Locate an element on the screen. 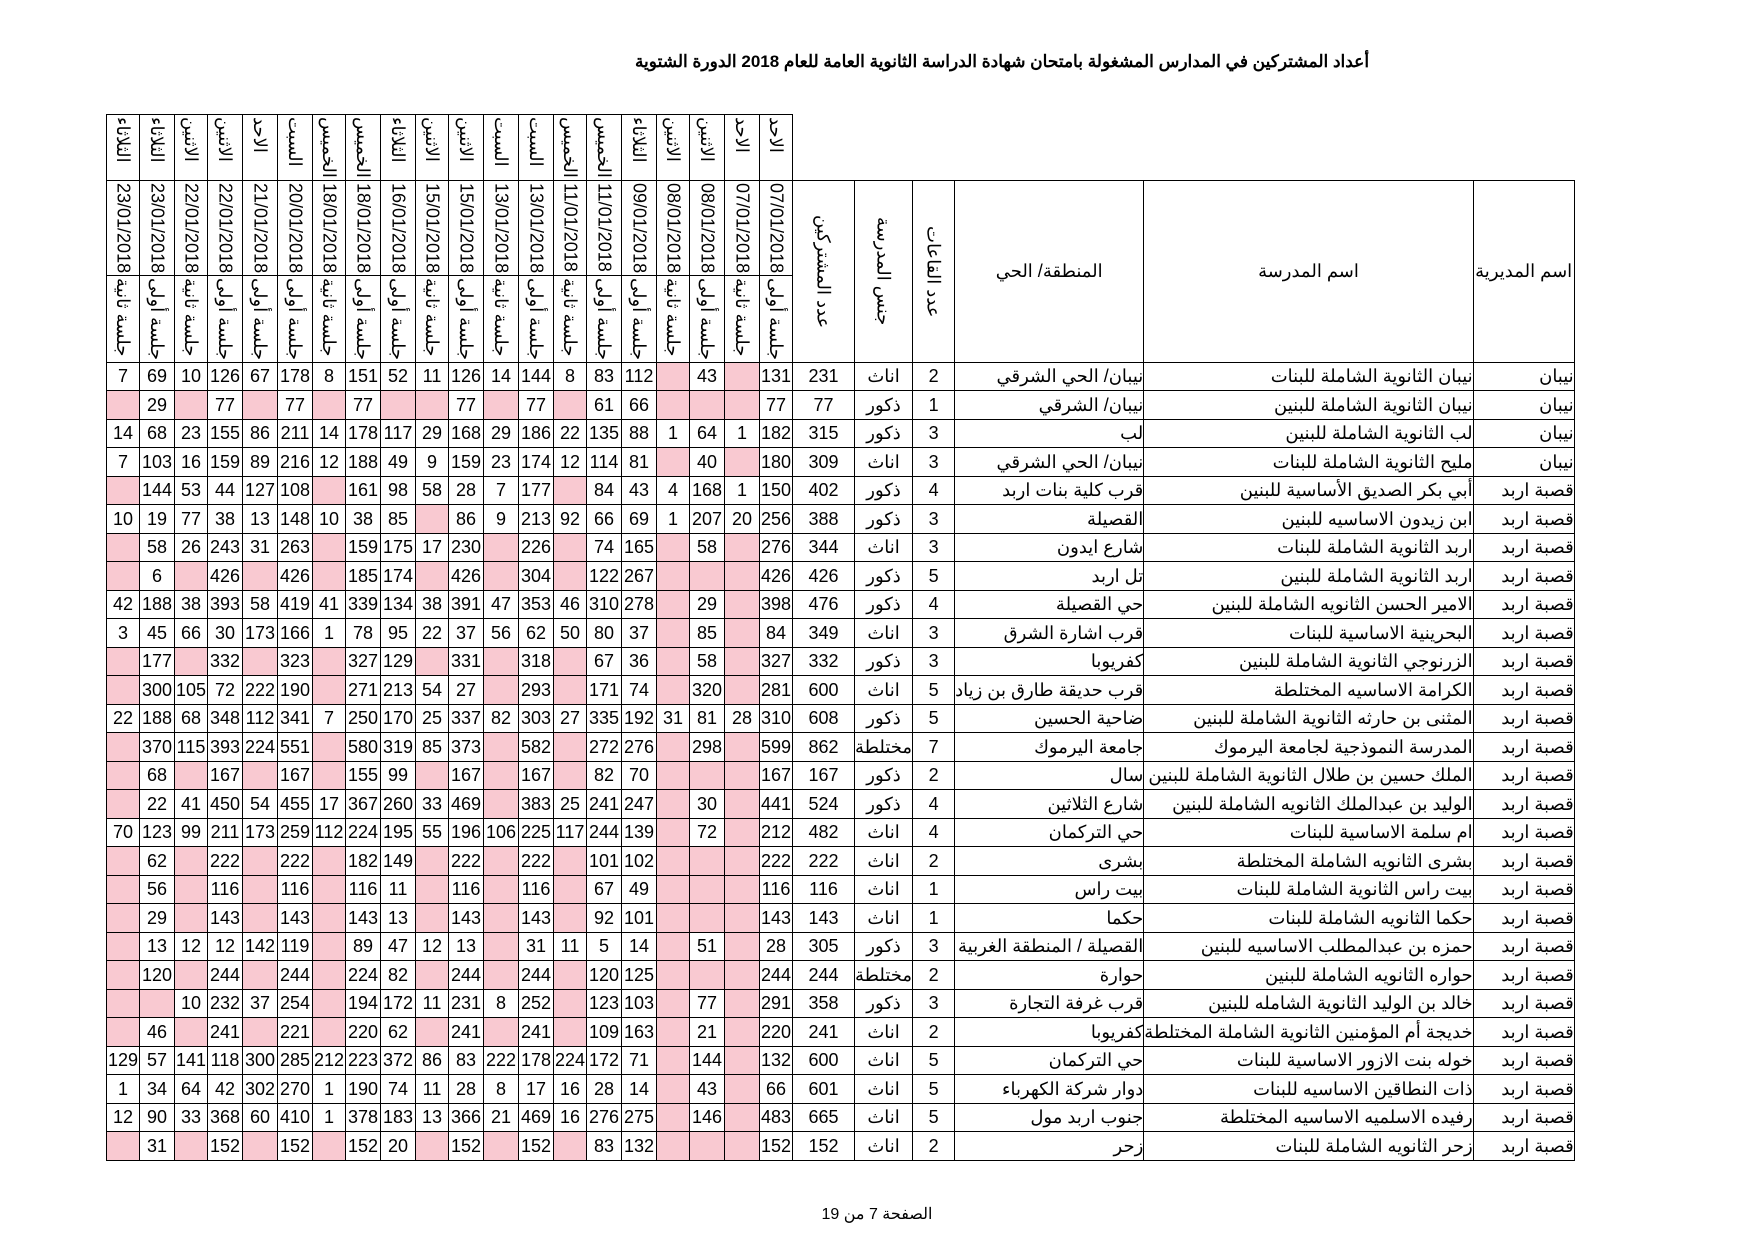 This screenshot has width=1754, height=1240. session-count-cell: 57 is located at coordinates (157, 1060).